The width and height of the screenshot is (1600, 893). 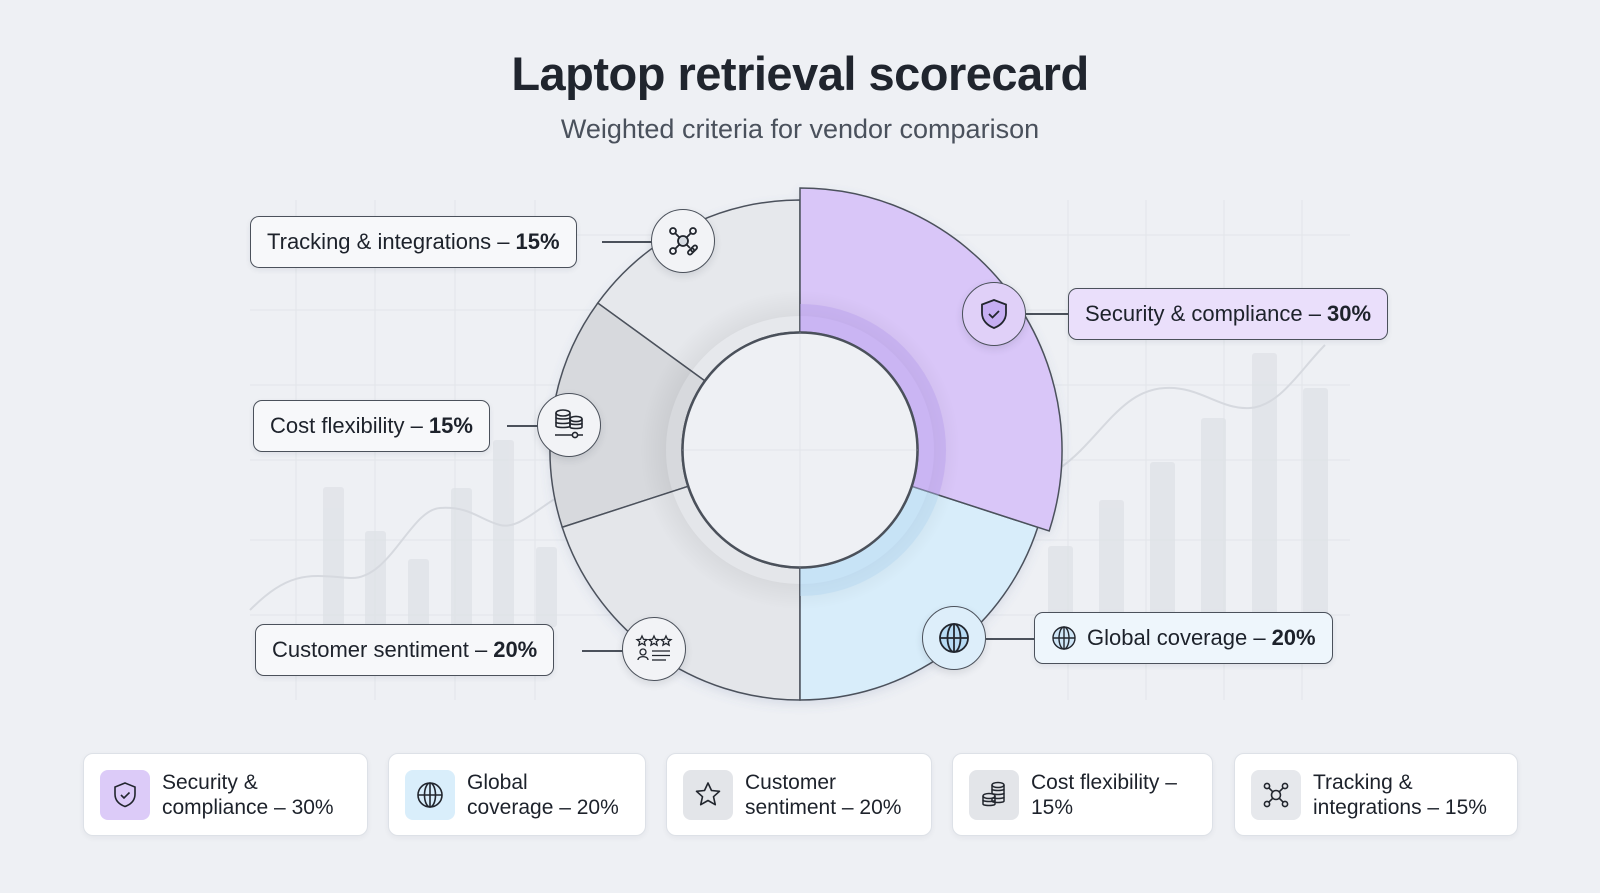 I want to click on callout-global: Global coverage – 20%, so click(x=1183, y=638).